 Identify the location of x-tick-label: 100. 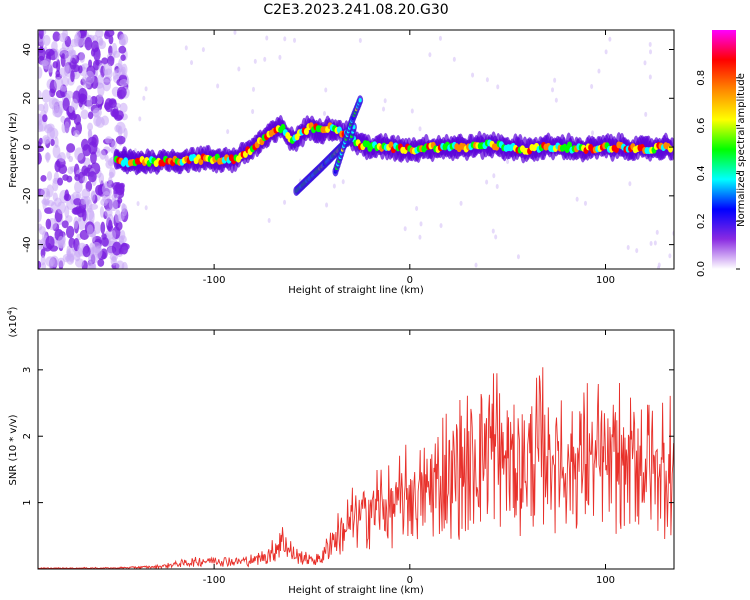
(605, 280).